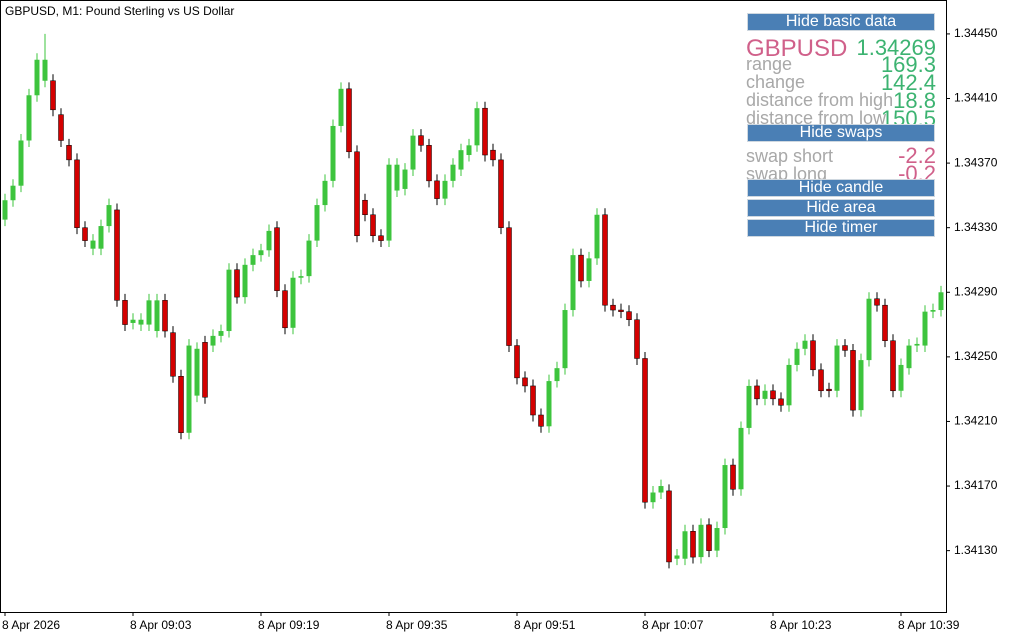 This screenshot has width=1024, height=640. I want to click on x-tick-label: 8 Apr 09:35, so click(417, 625).